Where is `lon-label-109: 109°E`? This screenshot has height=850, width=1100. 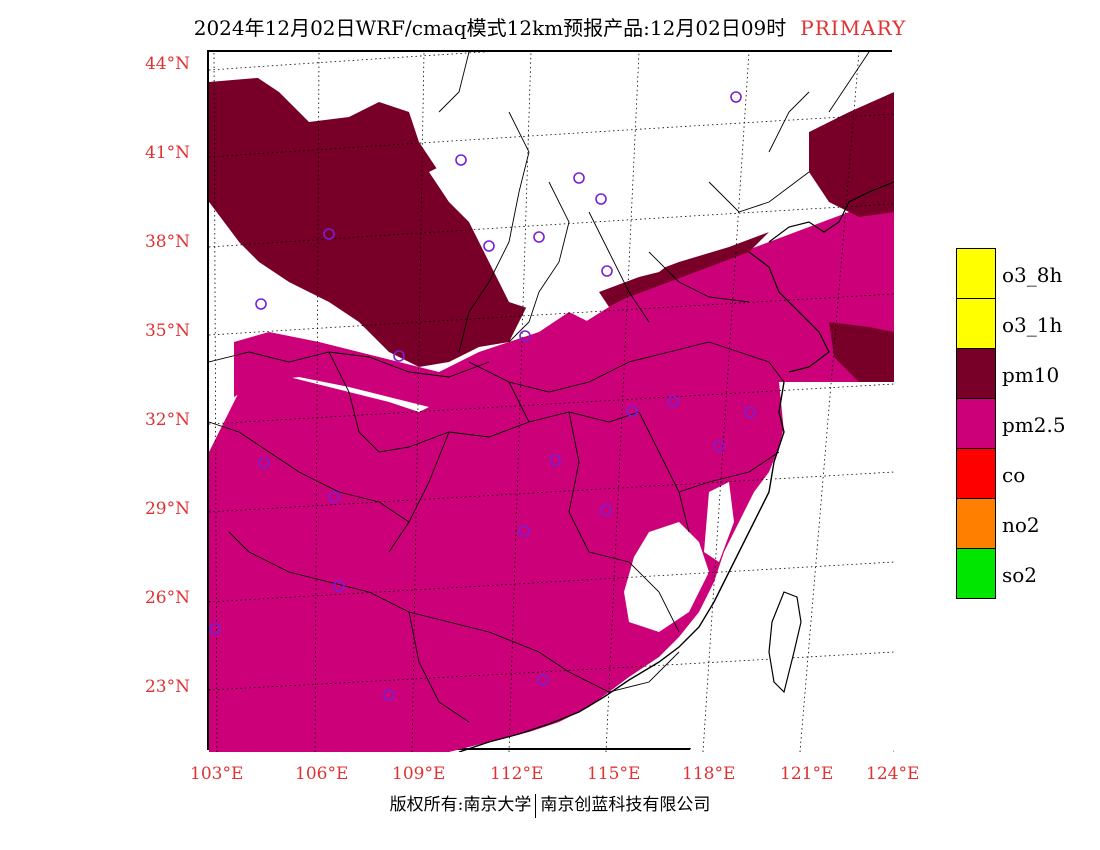 lon-label-109: 109°E is located at coordinates (419, 774).